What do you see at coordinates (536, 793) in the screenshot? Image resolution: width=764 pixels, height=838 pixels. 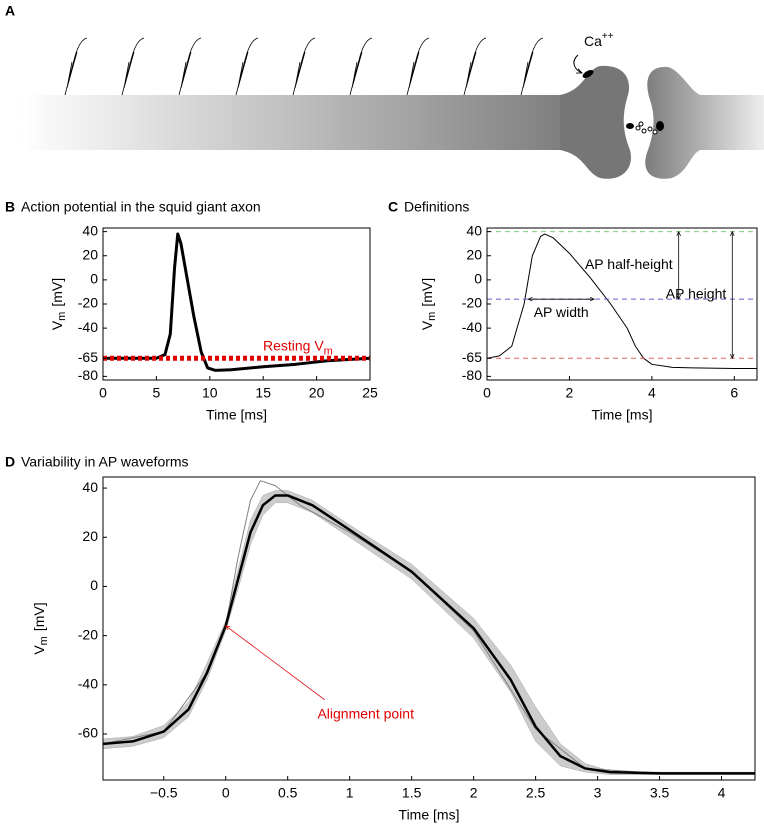 I see `x-tick-label: 2.5` at bounding box center [536, 793].